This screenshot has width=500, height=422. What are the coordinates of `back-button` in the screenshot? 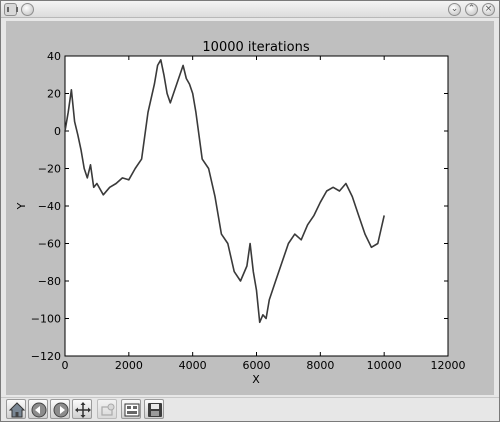 It's located at (38, 409).